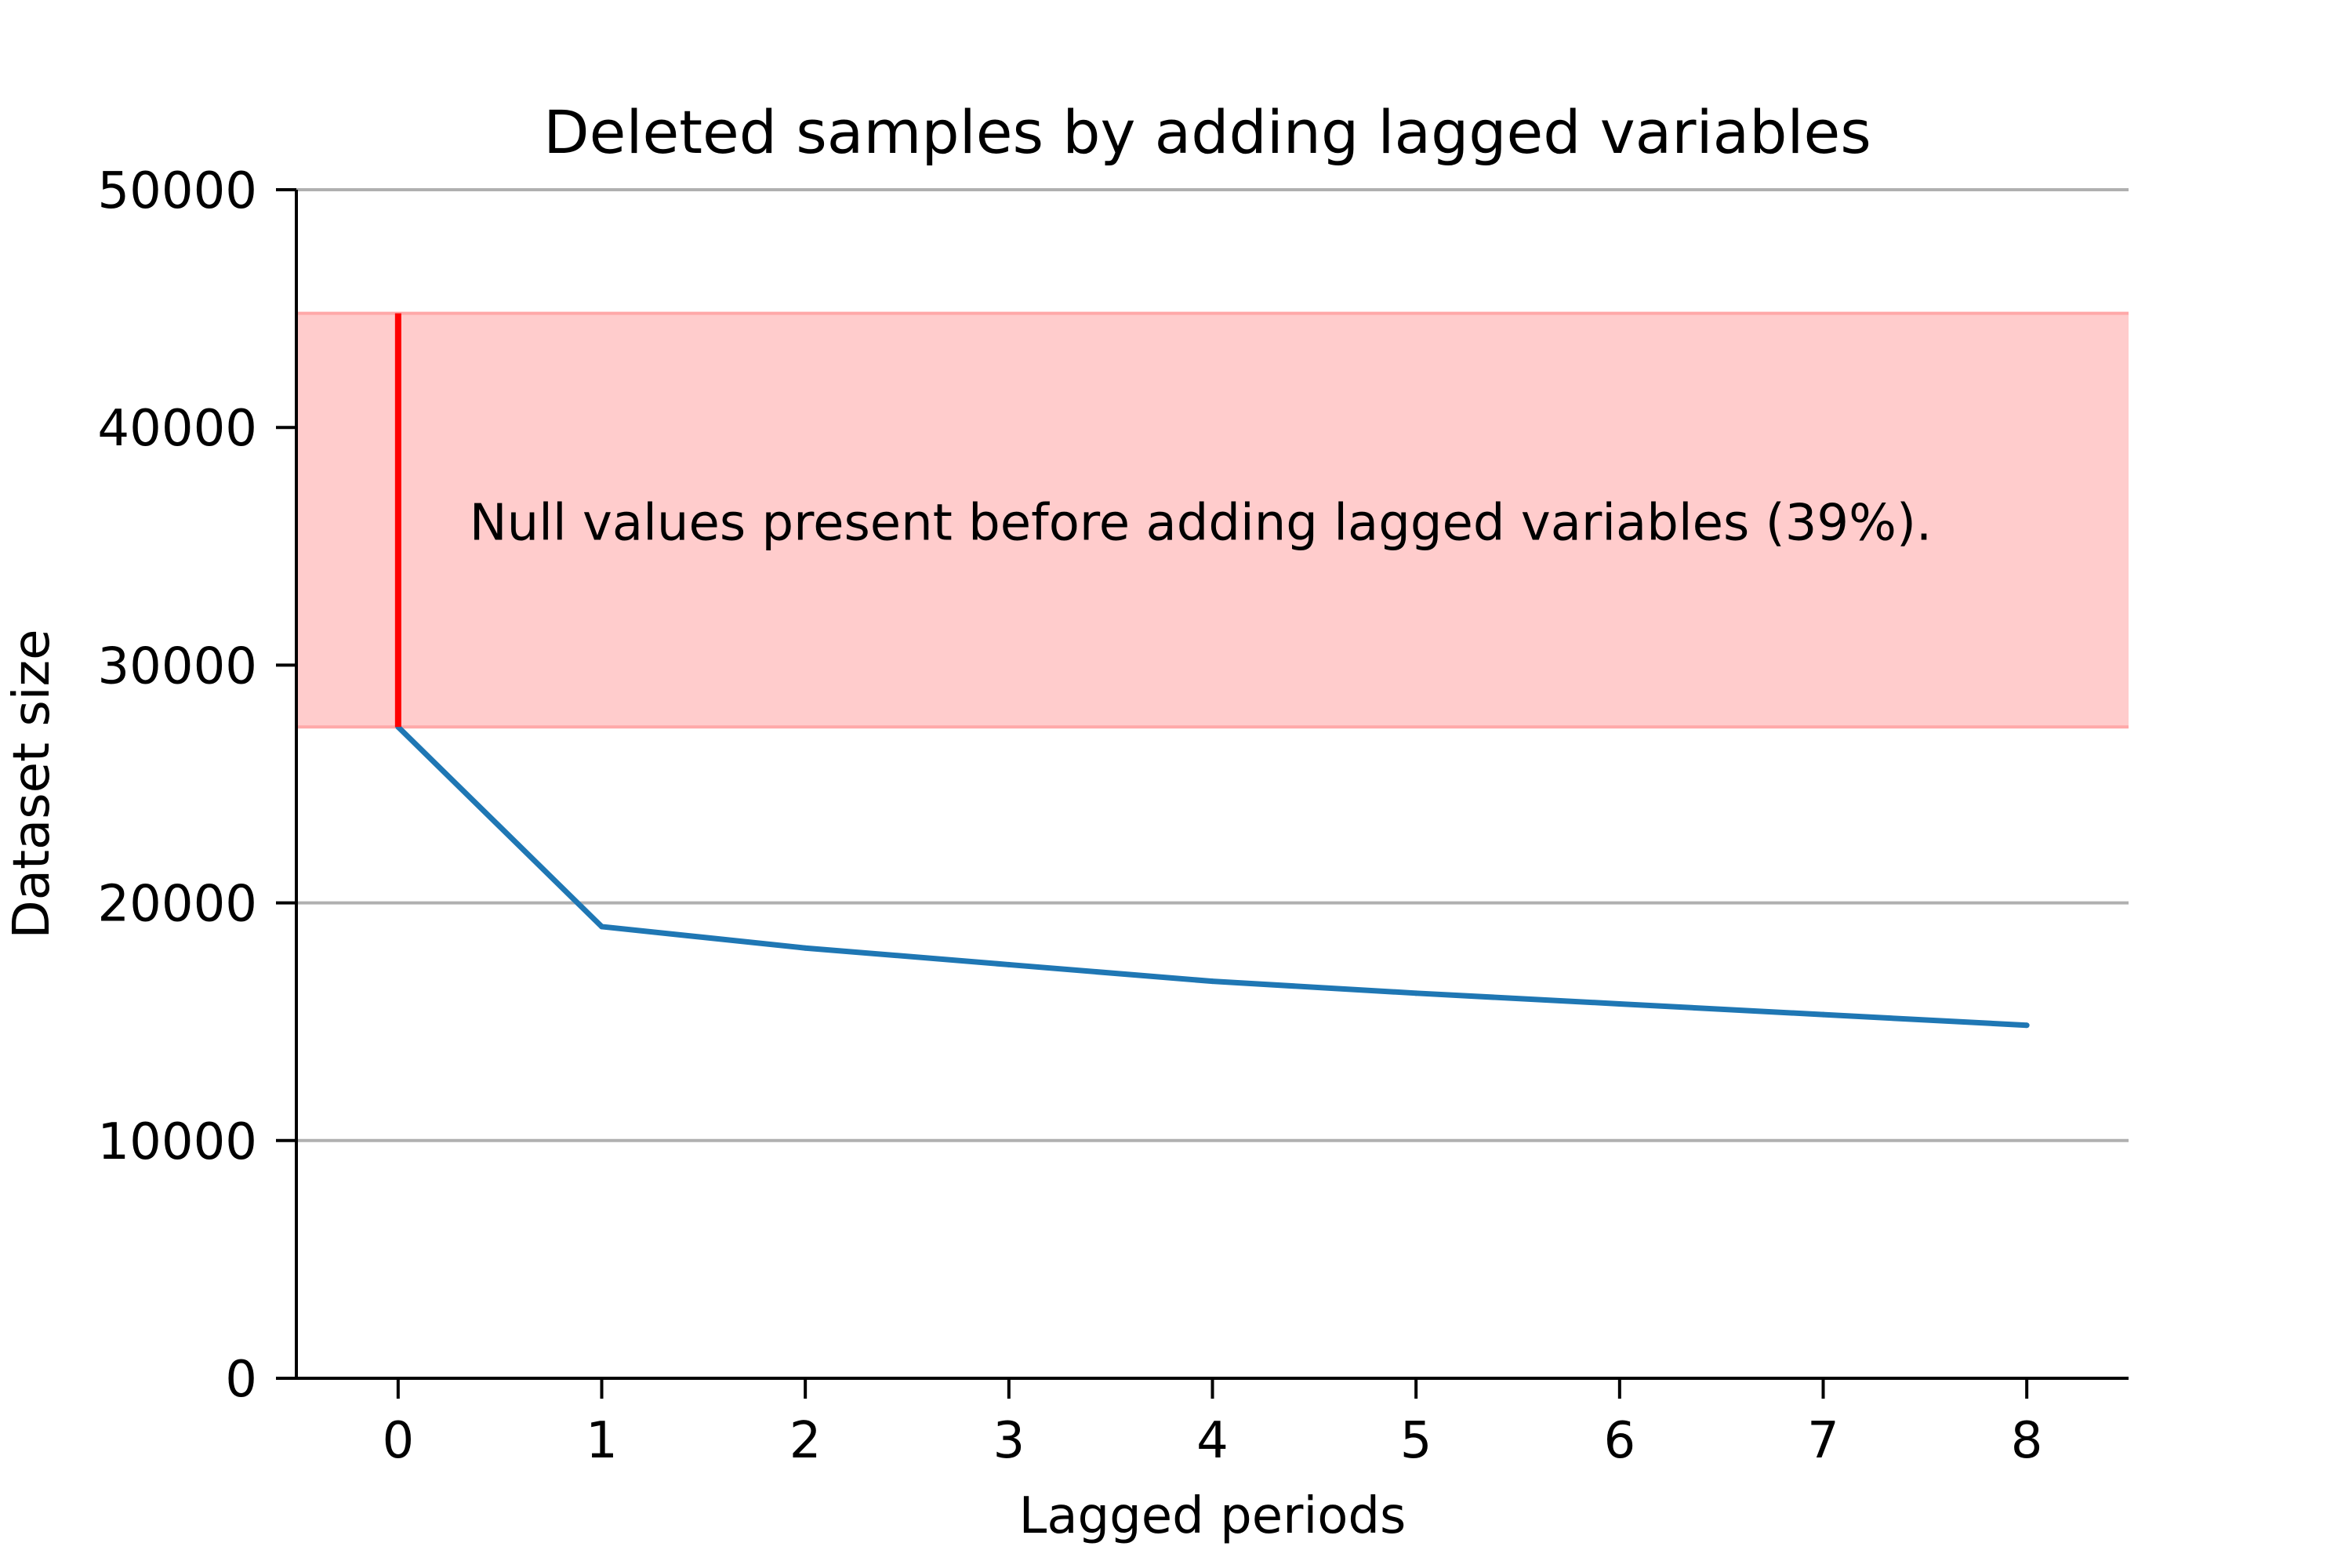 The height and width of the screenshot is (1568, 2352). Describe the element at coordinates (1212, 1516) in the screenshot. I see `x-axis-label: Lagged periods` at that location.